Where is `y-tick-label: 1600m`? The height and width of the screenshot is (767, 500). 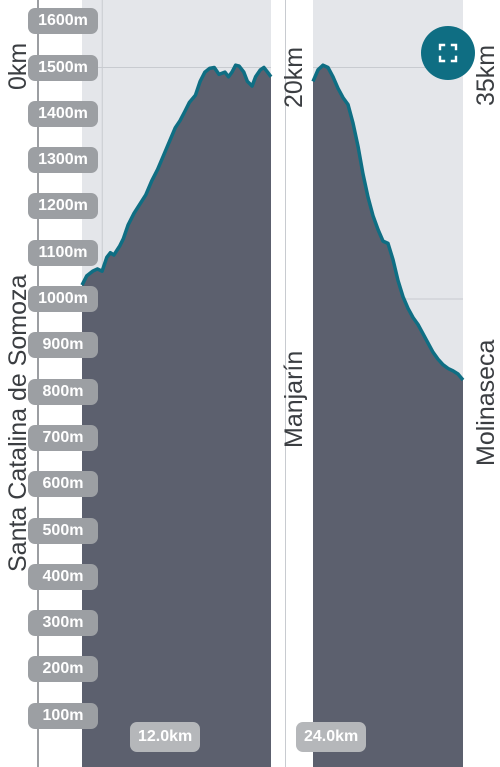
y-tick-label: 1600m is located at coordinates (63, 21).